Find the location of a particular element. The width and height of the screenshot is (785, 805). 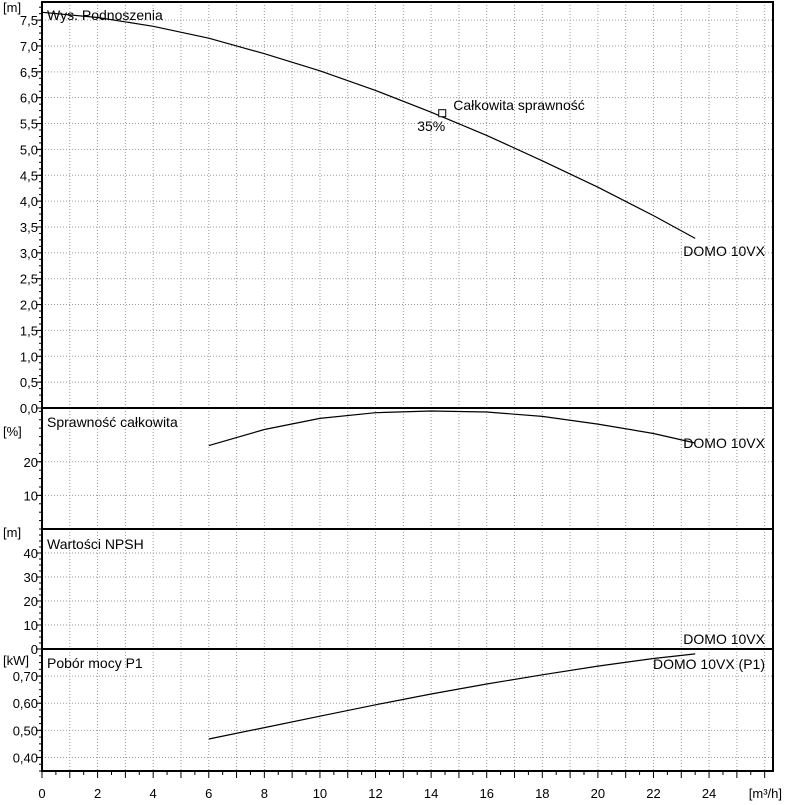

x-axis-label: [m³/h] is located at coordinates (765, 793).